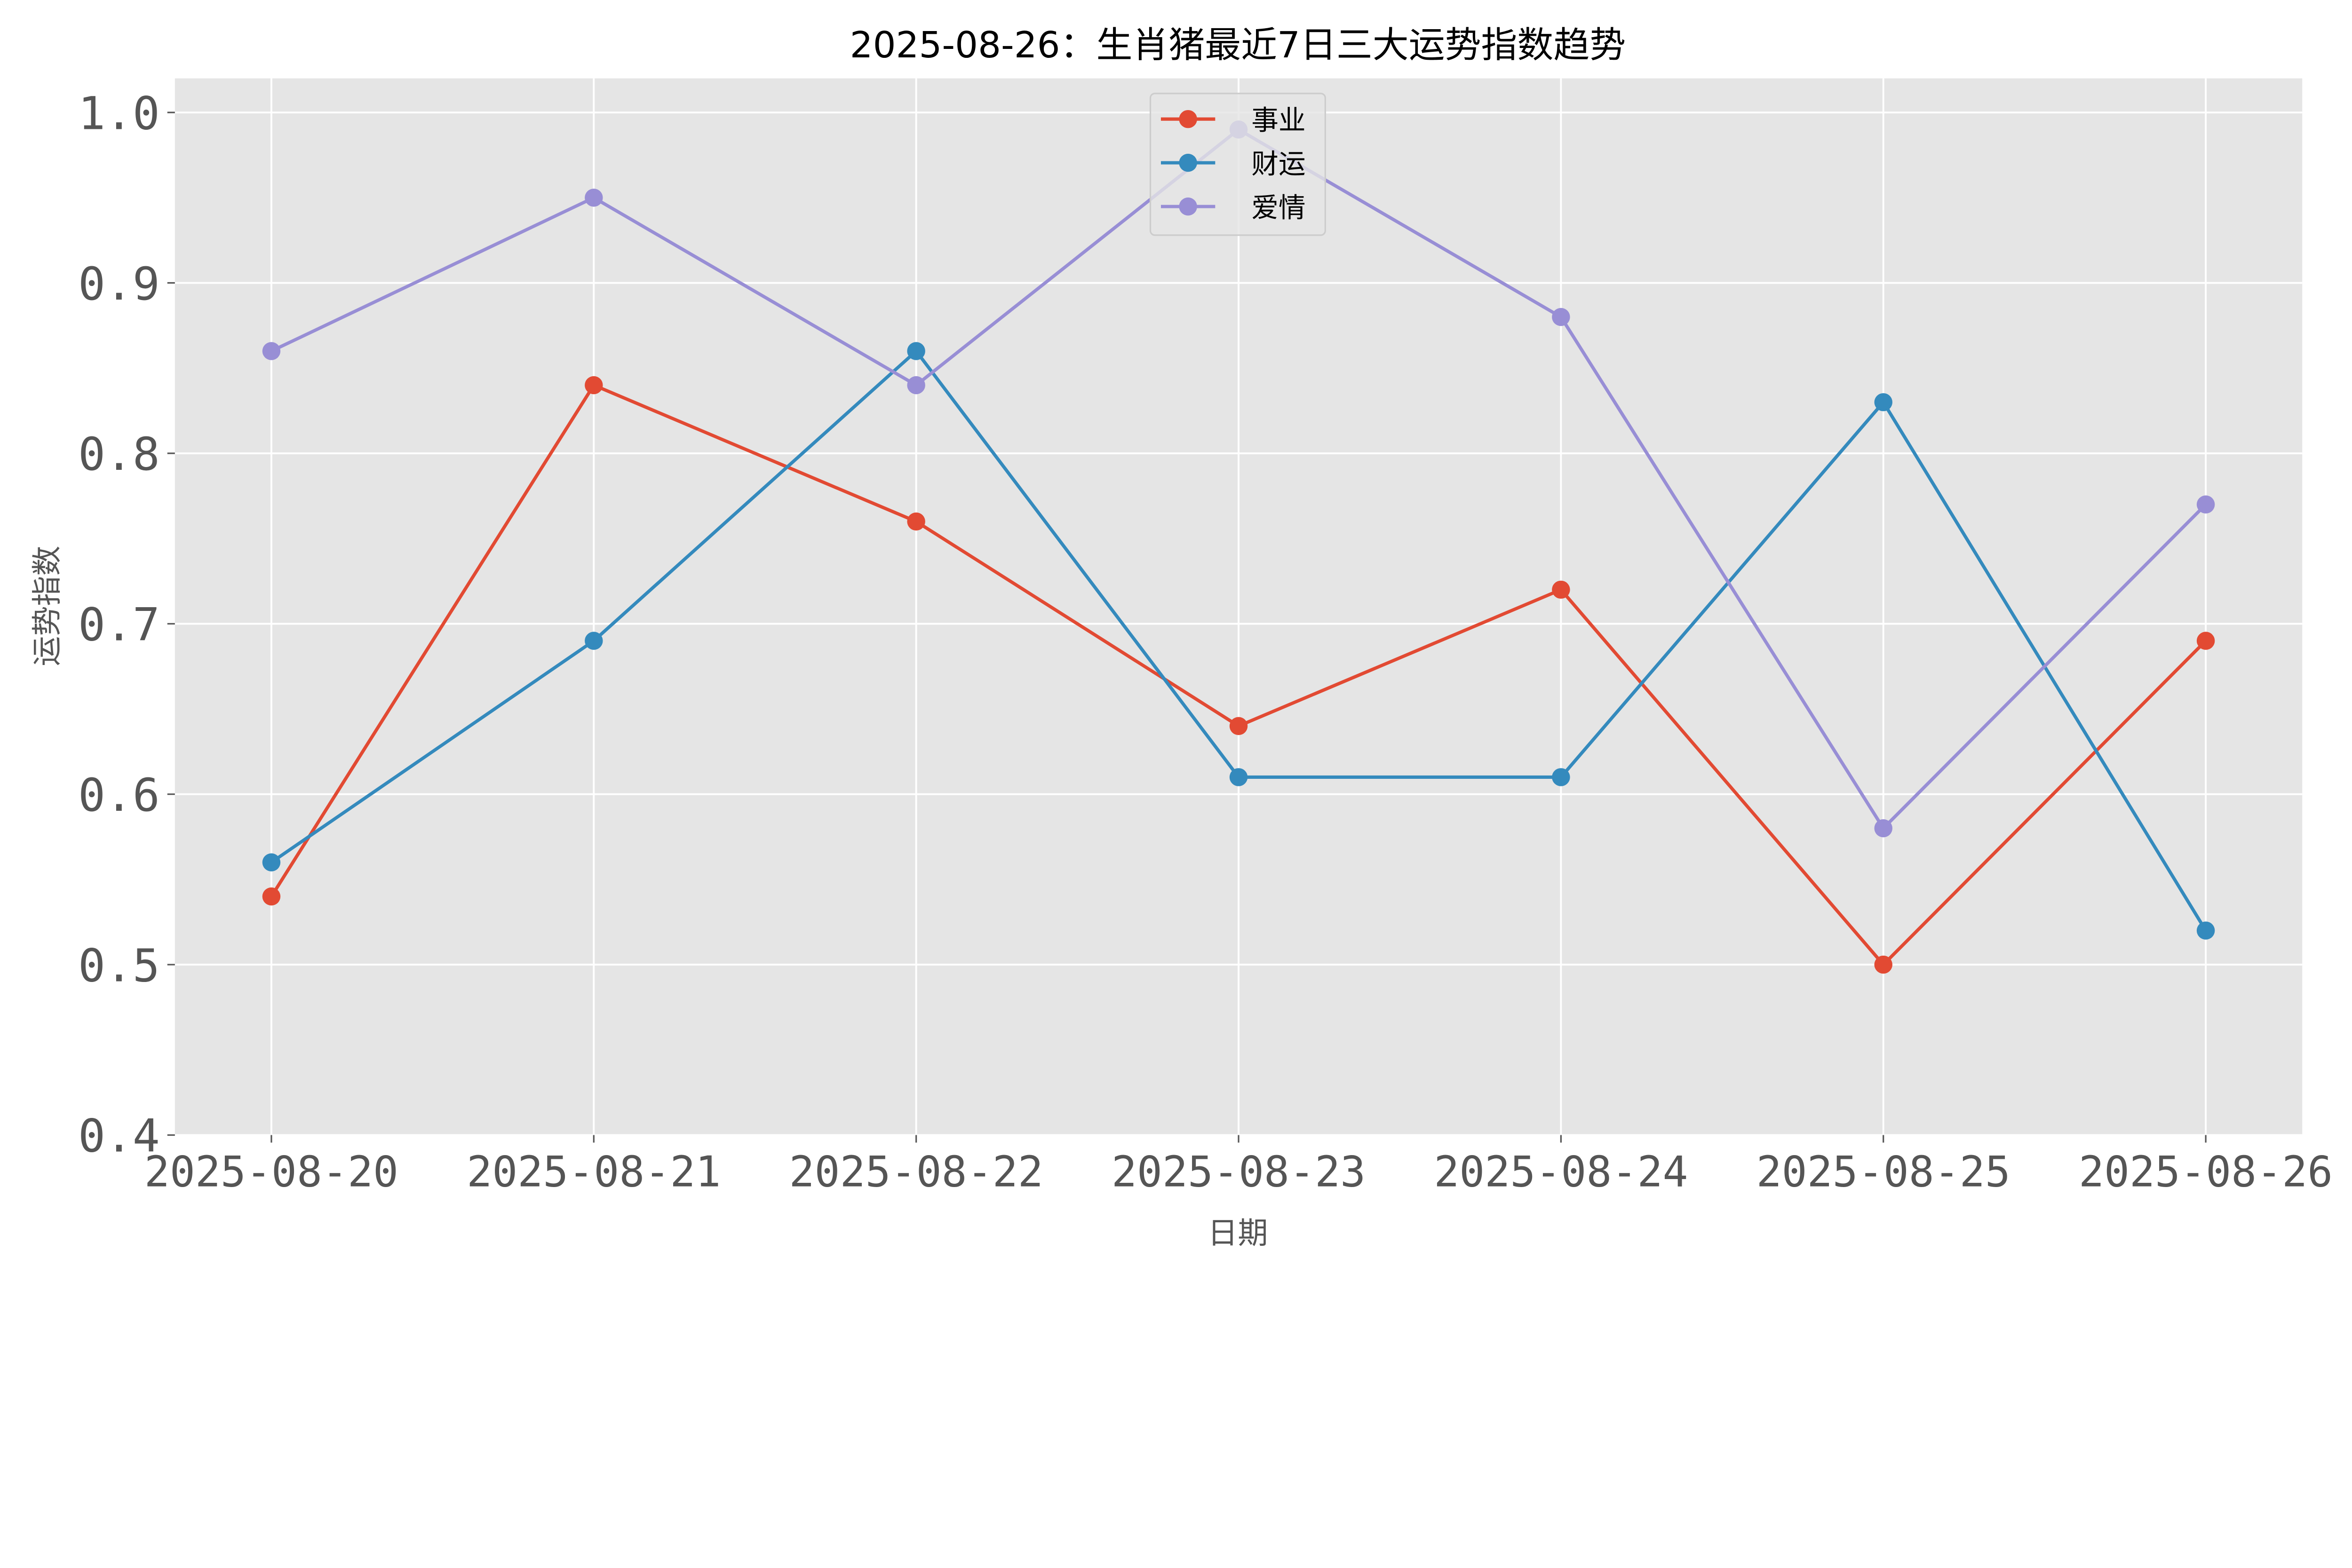 Image resolution: width=2352 pixels, height=1568 pixels. What do you see at coordinates (916, 1172) in the screenshot?
I see `x-tick-label: 2025-08-22` at bounding box center [916, 1172].